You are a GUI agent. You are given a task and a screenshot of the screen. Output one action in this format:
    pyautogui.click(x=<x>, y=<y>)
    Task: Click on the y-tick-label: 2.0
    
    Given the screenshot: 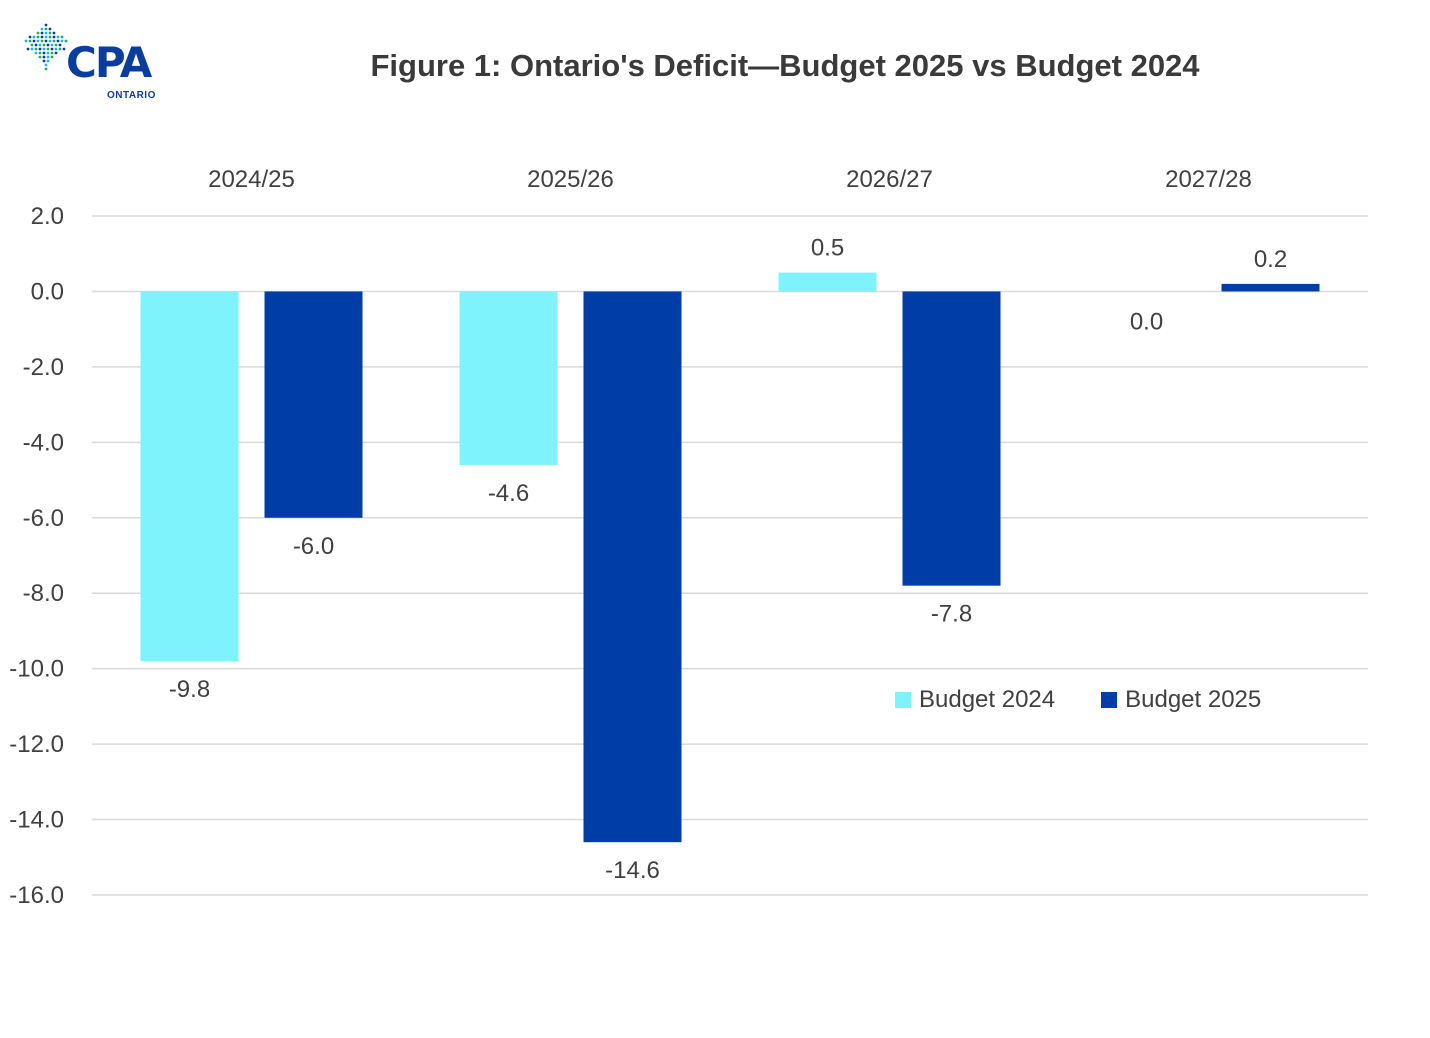 What is the action you would take?
    pyautogui.click(x=47, y=216)
    